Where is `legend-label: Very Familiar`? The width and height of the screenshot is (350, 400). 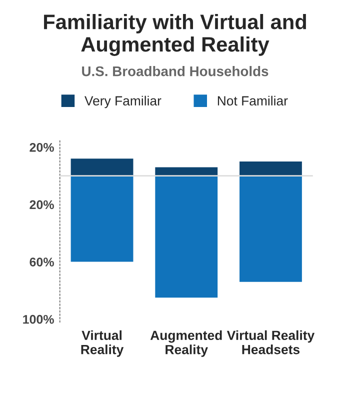 legend-label: Very Familiar is located at coordinates (123, 102).